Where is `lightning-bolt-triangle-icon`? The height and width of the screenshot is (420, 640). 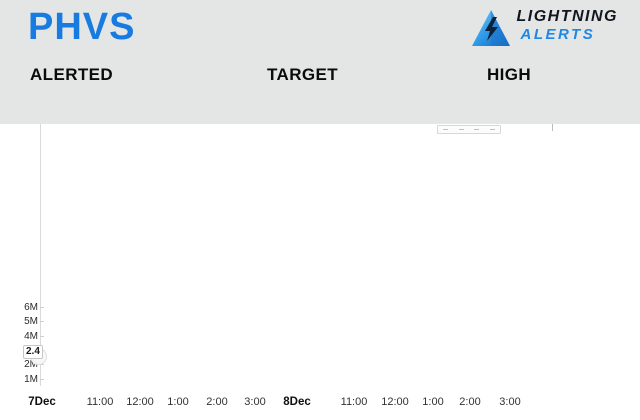
lightning-bolt-triangle-icon is located at coordinates (490, 28).